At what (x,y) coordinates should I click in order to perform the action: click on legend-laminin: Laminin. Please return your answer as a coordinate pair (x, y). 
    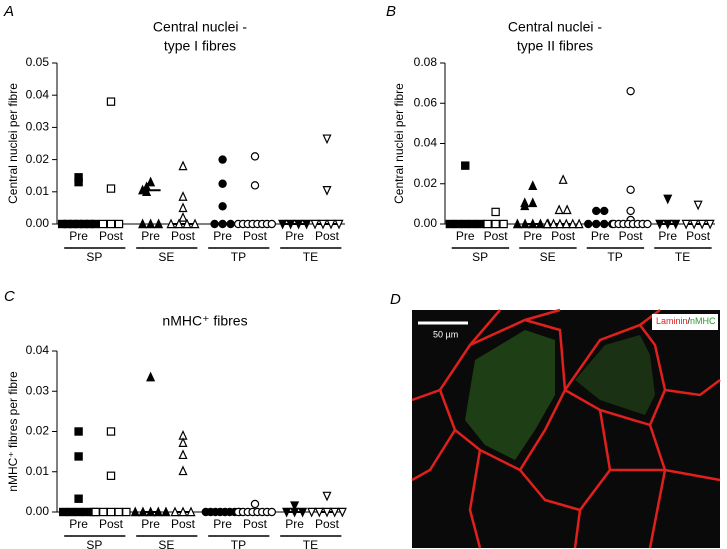
    Looking at the image, I should click on (672, 321).